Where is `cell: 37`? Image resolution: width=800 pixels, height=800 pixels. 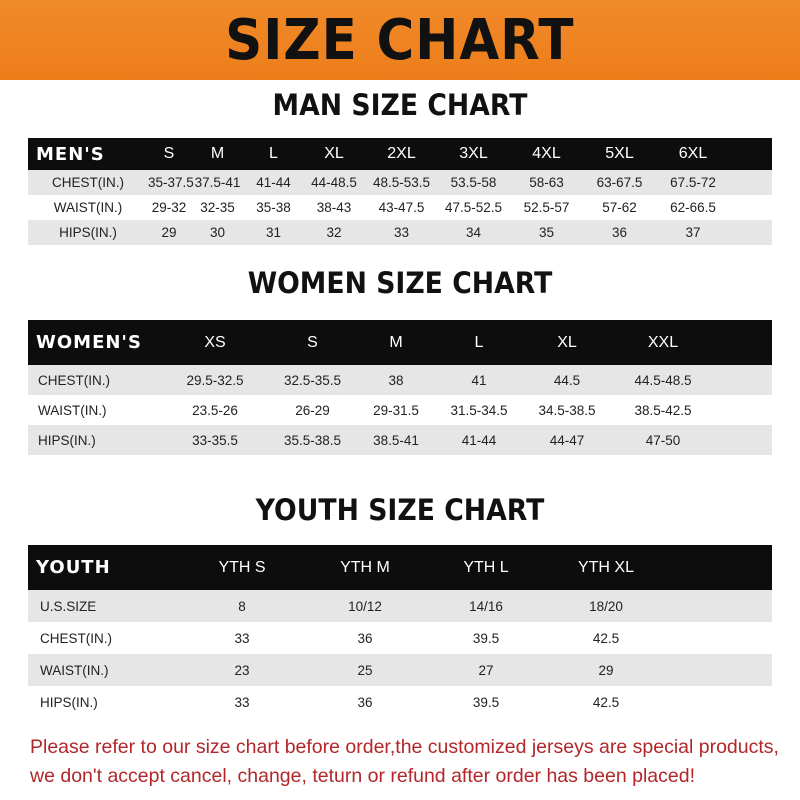 cell: 37 is located at coordinates (693, 232).